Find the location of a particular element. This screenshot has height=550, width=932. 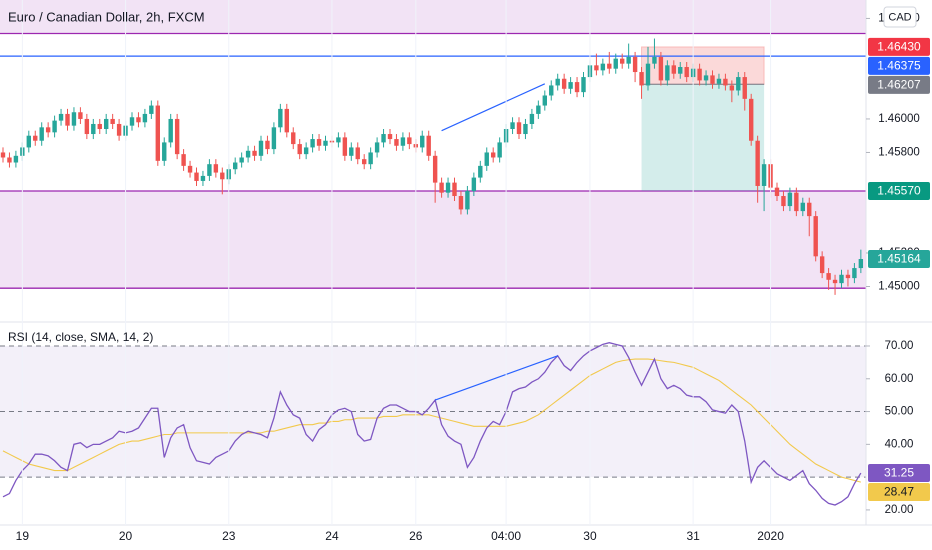

currency-button is located at coordinates (900, 17).